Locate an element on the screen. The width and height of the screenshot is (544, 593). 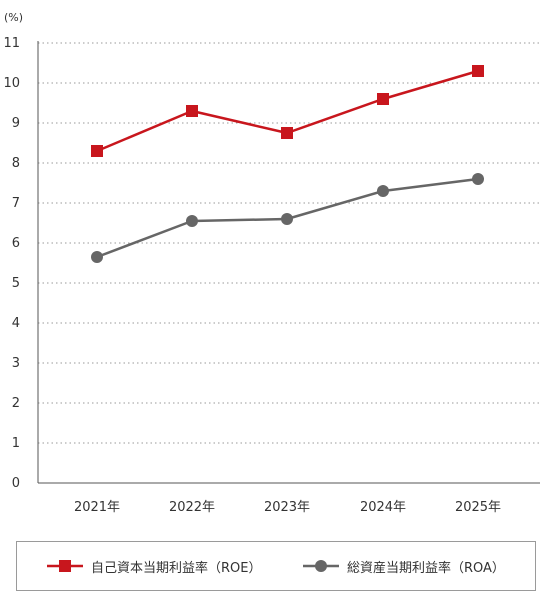
square-marker-icon is located at coordinates (65, 566).